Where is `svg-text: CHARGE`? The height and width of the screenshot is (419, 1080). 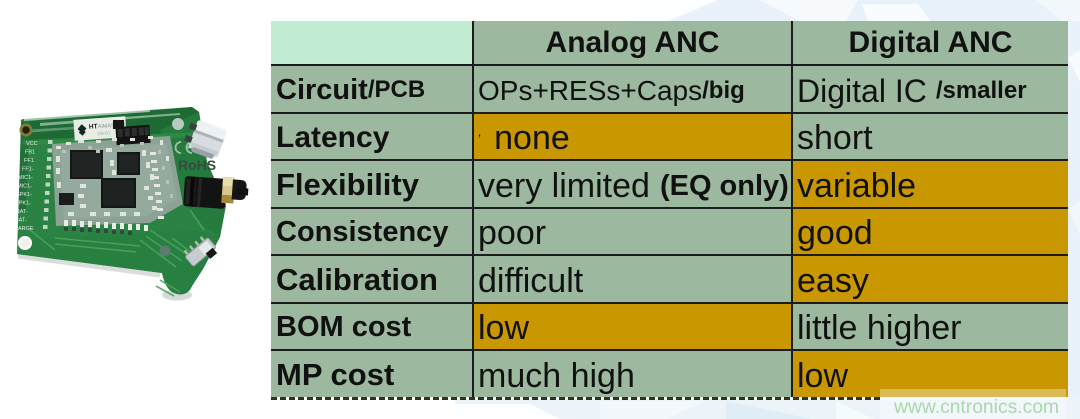 svg-text: CHARGE is located at coordinates (22, 229).